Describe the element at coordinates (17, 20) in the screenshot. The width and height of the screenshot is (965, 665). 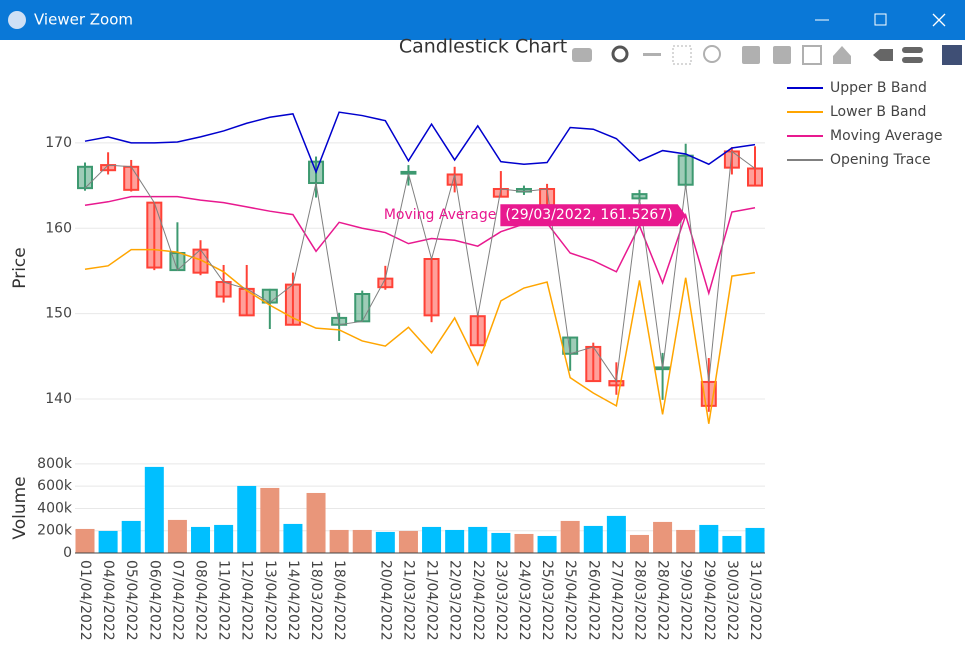
I see `app-icon` at that location.